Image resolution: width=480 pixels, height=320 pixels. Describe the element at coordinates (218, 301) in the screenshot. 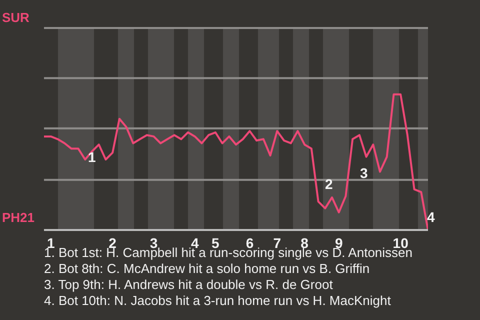

I see `text: 4. Bot 10th: N. Jacobs hit a 3-run home run vs H. MacKnight` at that location.